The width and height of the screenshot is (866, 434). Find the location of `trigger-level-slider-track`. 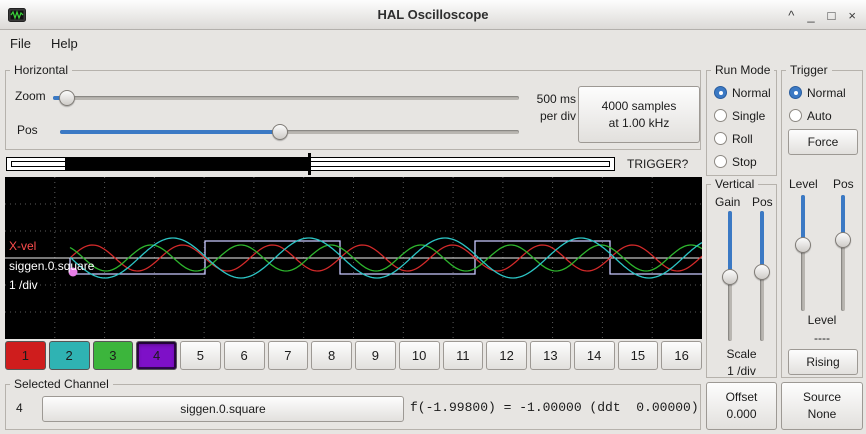

trigger-level-slider-track is located at coordinates (803, 253).